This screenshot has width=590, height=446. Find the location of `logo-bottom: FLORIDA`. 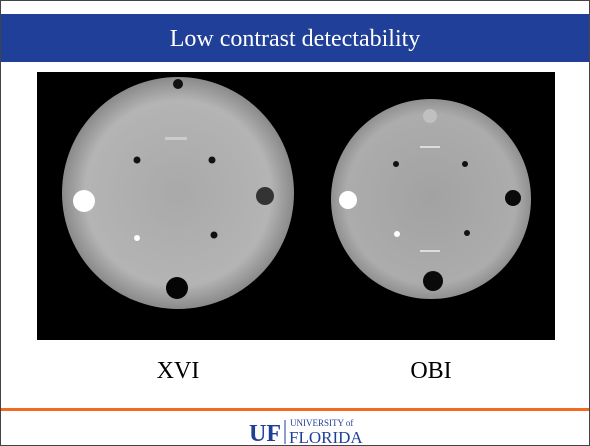

logo-bottom: FLORIDA is located at coordinates (326, 437).